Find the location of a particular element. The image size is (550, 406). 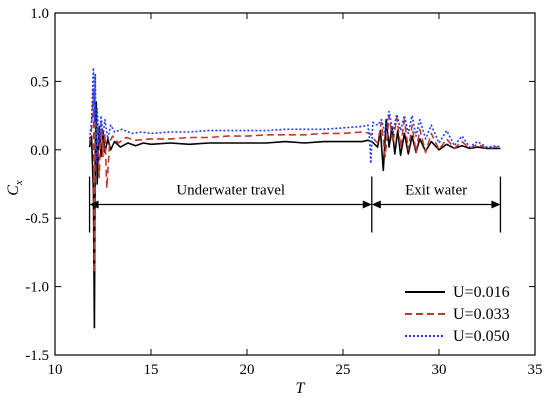

y-axis-title-main: C is located at coordinates (13, 190).